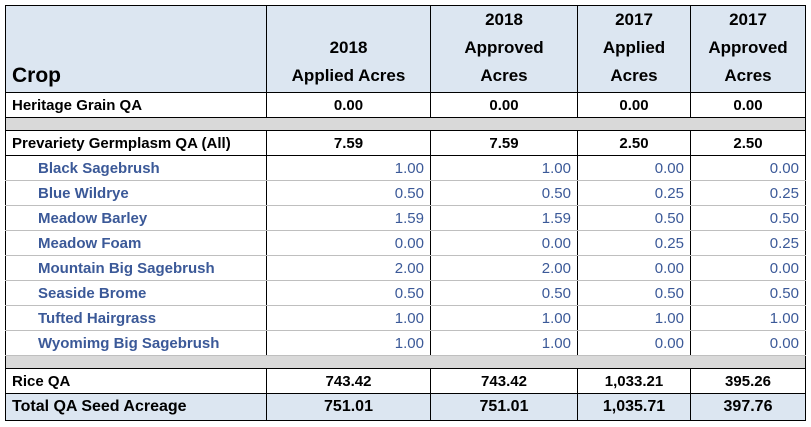 The height and width of the screenshot is (427, 811). I want to click on row-label: Wyomimg Big Sagebrush, so click(136, 343).